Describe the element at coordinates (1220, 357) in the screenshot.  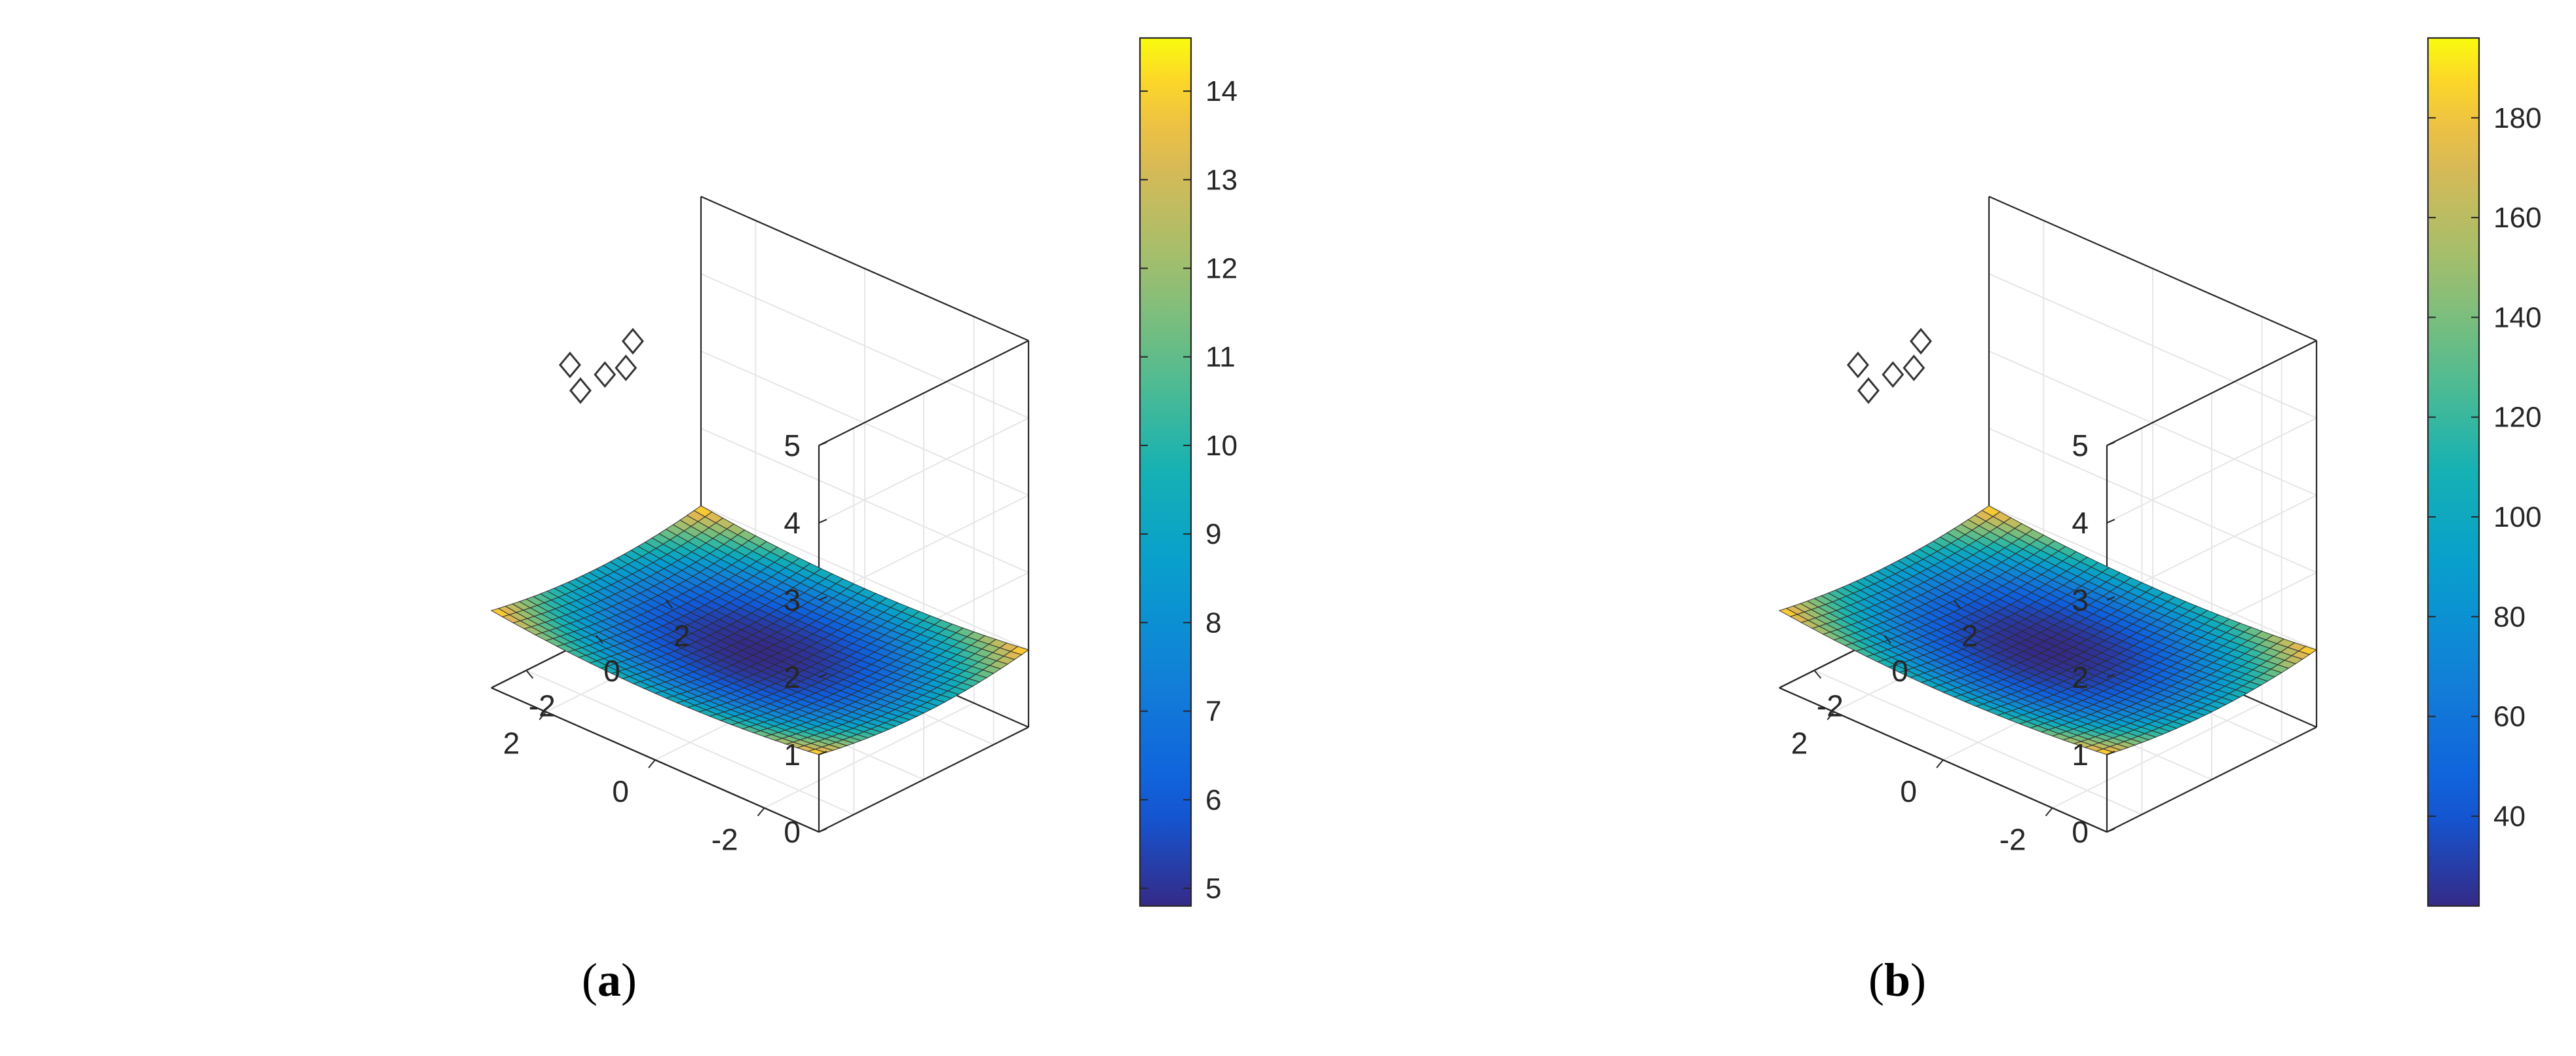
I see `colorbar-tick-label: 11` at that location.